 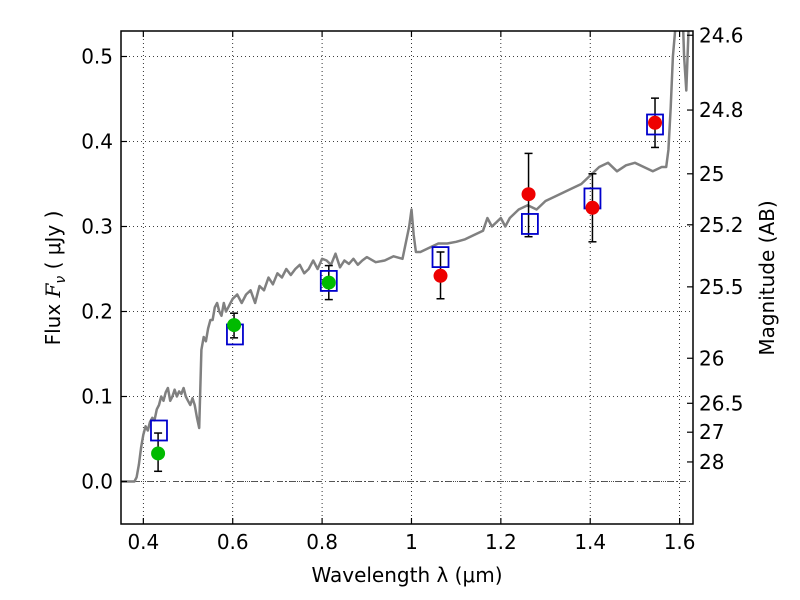 What do you see at coordinates (590, 542) in the screenshot?
I see `x-tick-label: 1.4` at bounding box center [590, 542].